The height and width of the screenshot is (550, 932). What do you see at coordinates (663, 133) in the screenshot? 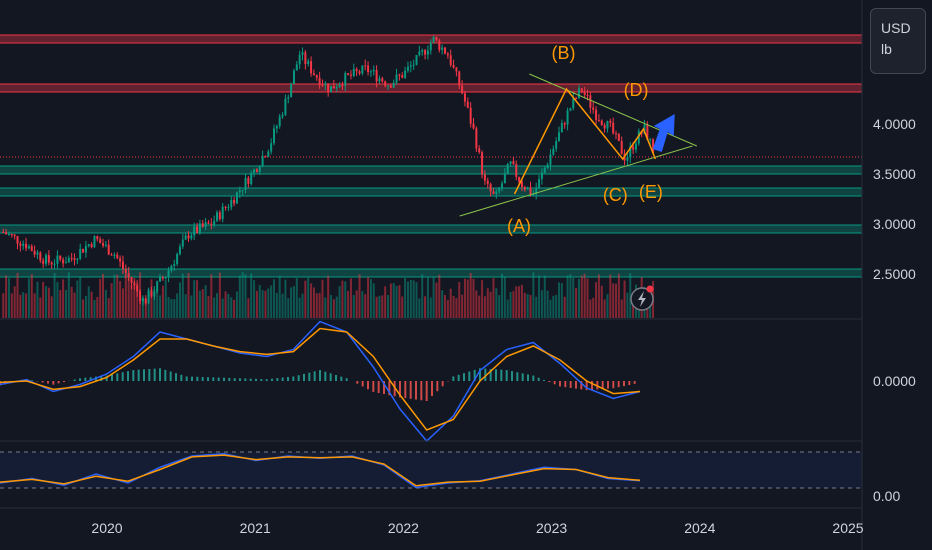
I see `breakout-arrow` at bounding box center [663, 133].